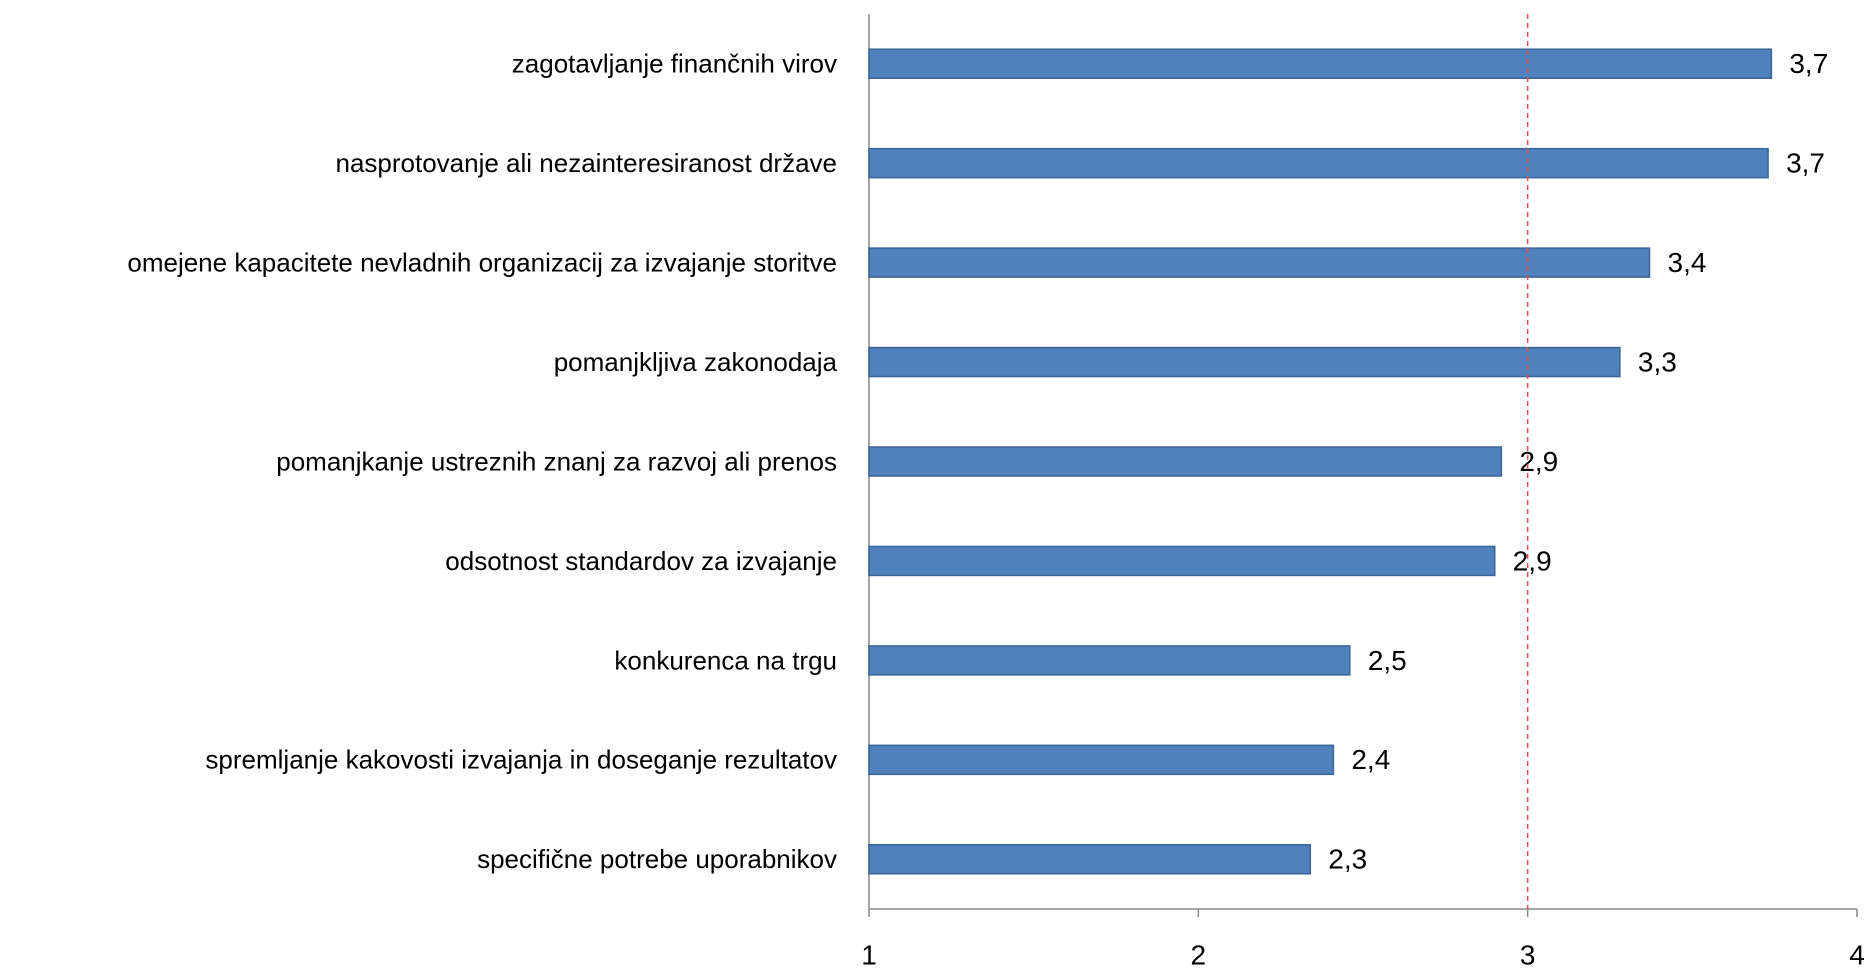 The image size is (1864, 973). What do you see at coordinates (725, 660) in the screenshot?
I see `y-tick-label: konkurenca na trgu` at bounding box center [725, 660].